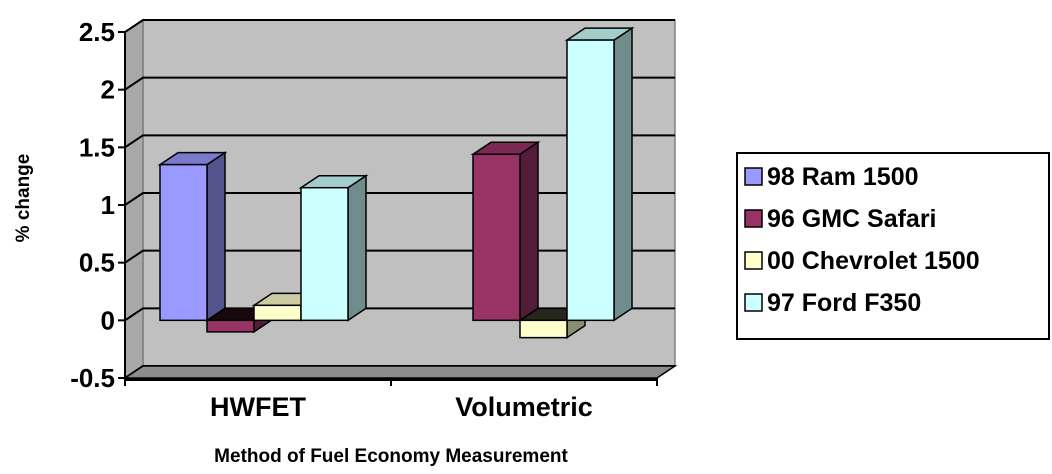  I want to click on floor, so click(400, 372).